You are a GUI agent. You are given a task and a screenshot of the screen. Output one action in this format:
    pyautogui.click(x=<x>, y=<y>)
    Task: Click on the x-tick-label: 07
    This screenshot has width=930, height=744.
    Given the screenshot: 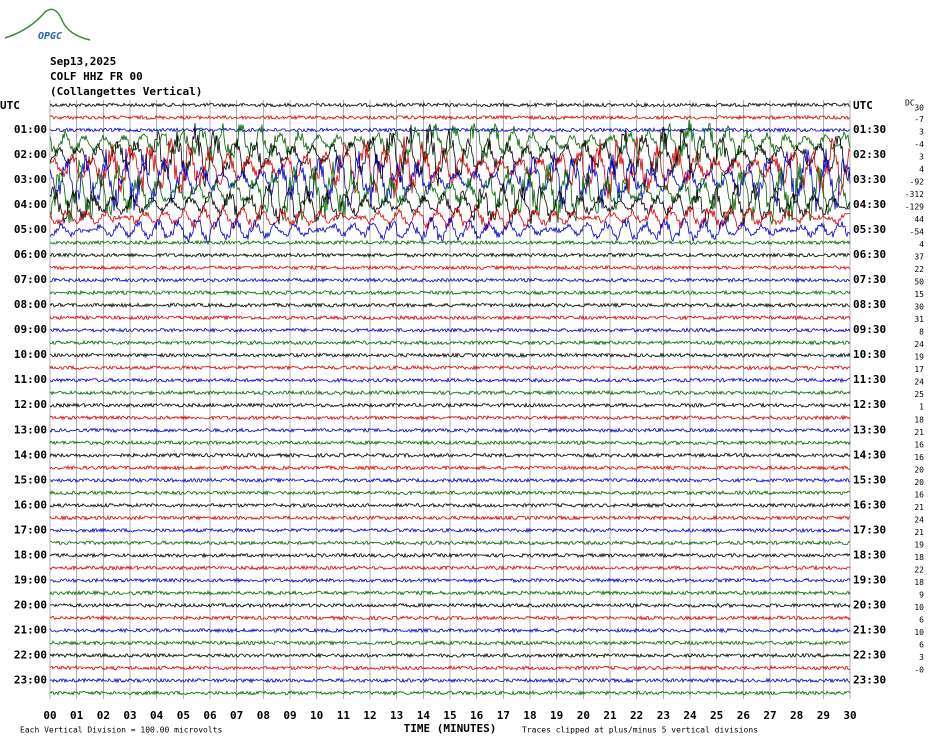 What is the action you would take?
    pyautogui.click(x=236, y=715)
    